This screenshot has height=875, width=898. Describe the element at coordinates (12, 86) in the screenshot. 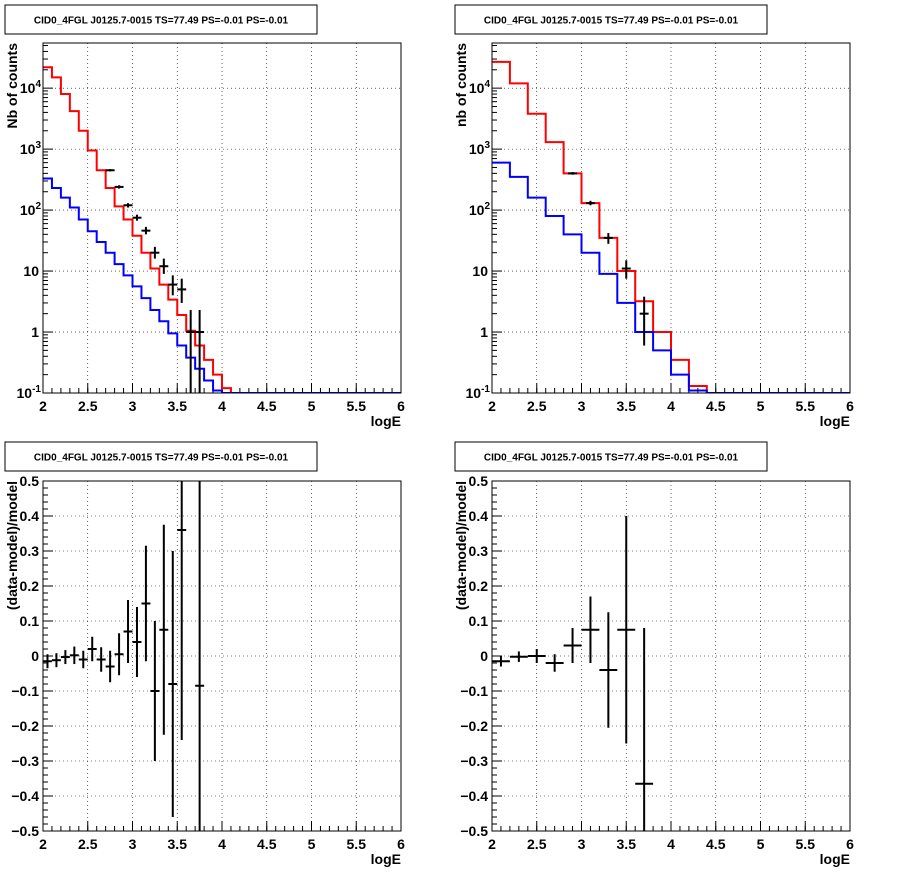

I see `y-axis-title: Nb of counts` at that location.